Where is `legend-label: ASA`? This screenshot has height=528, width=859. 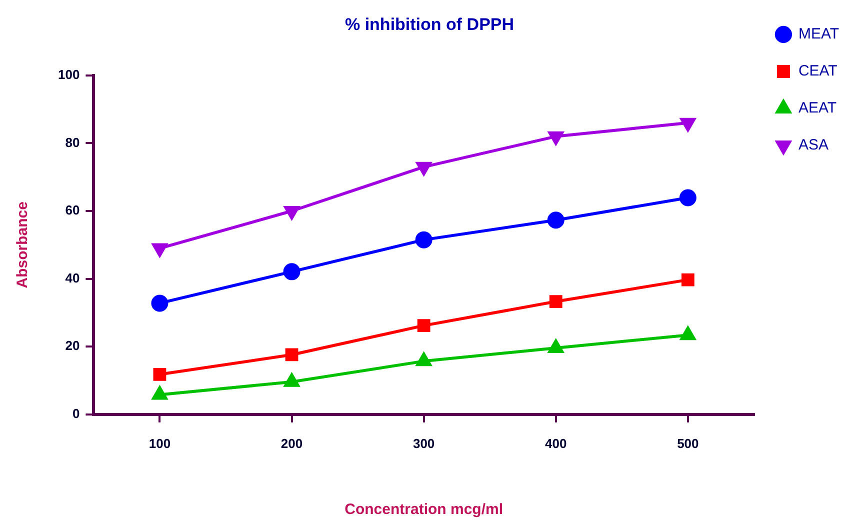 legend-label: ASA is located at coordinates (813, 145).